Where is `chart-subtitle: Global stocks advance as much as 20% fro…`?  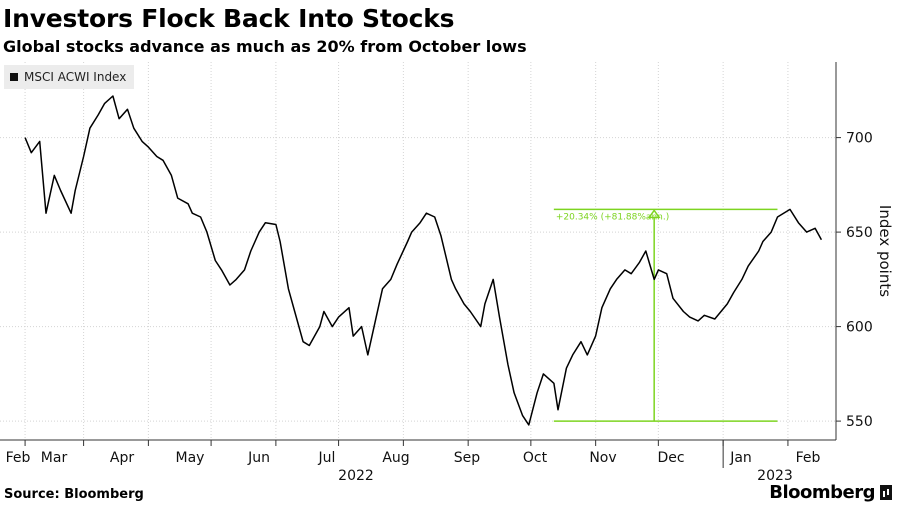
chart-subtitle: Global stocks advance as much as 20% fro… is located at coordinates (265, 46).